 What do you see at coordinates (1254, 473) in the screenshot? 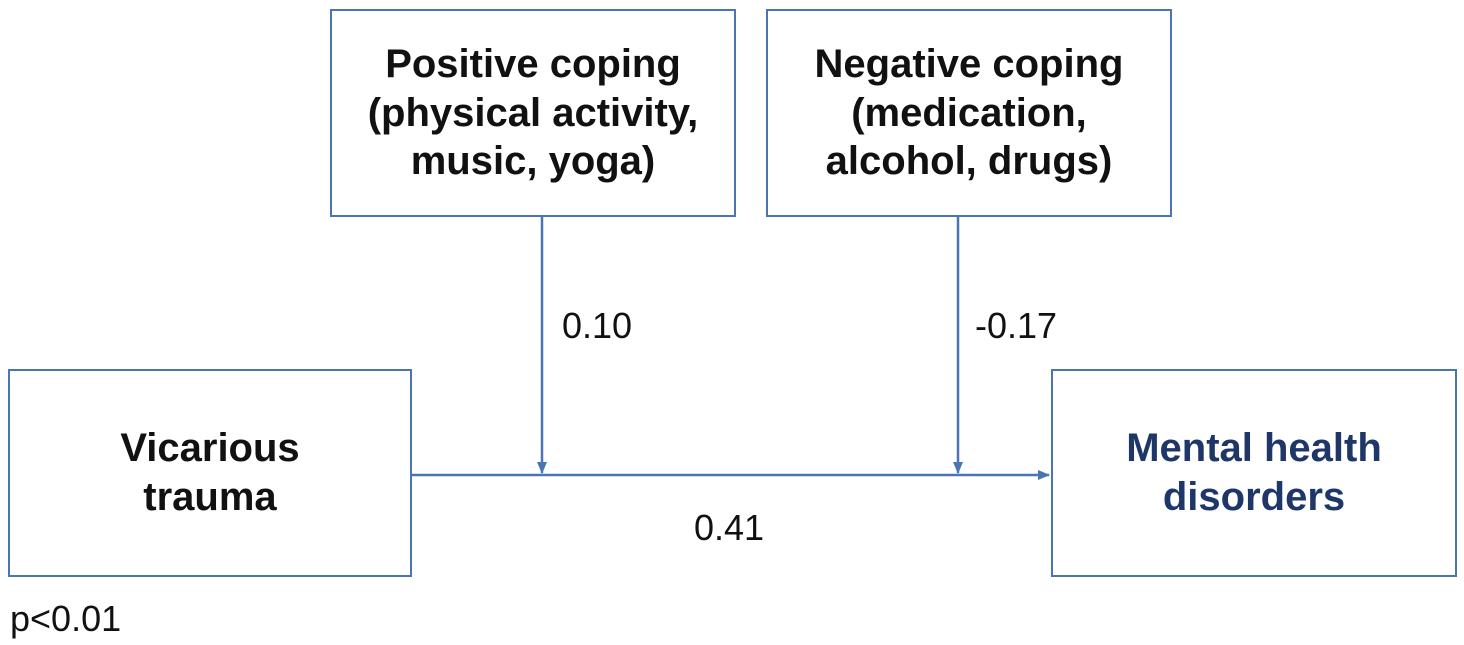
I see `mental-health-disorders-node: Mental health disorders` at bounding box center [1254, 473].